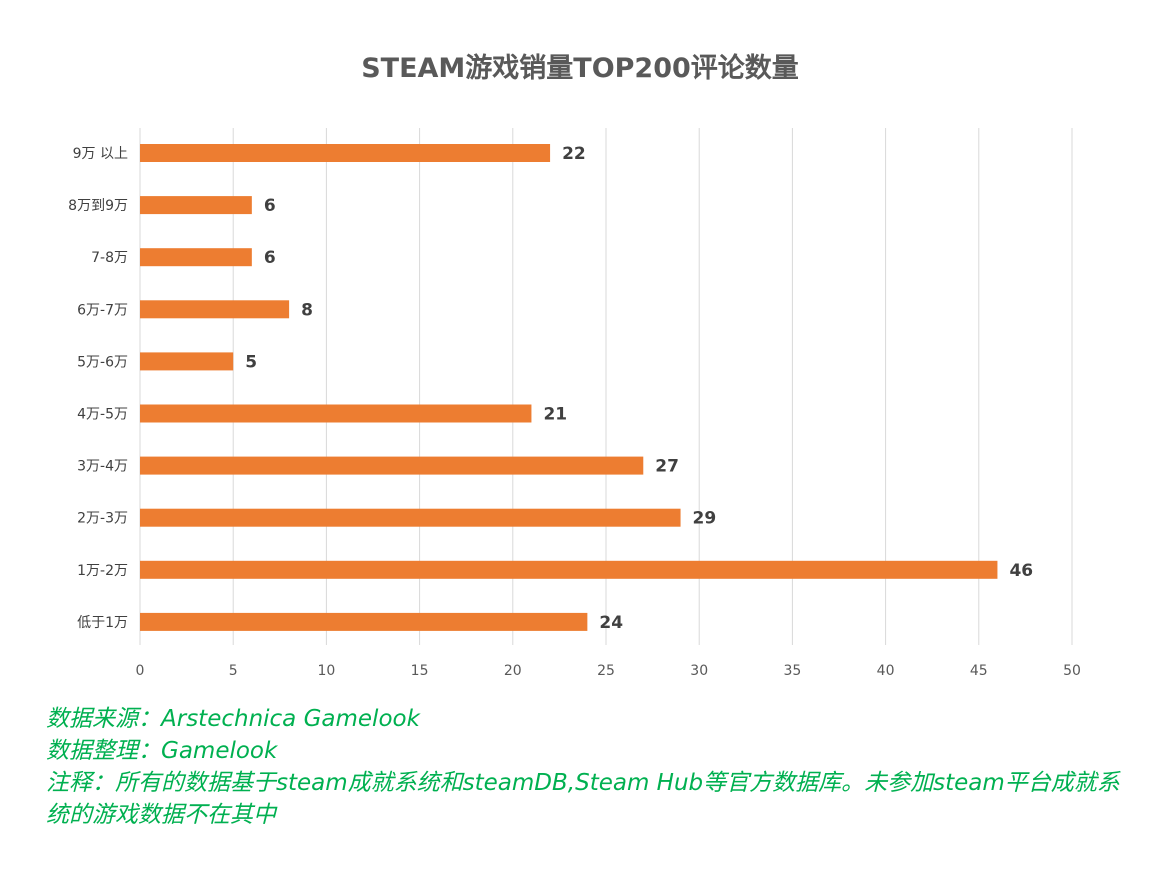 The width and height of the screenshot is (1160, 875). Describe the element at coordinates (102, 571) in the screenshot. I see `category-label: 1万-2万` at that location.